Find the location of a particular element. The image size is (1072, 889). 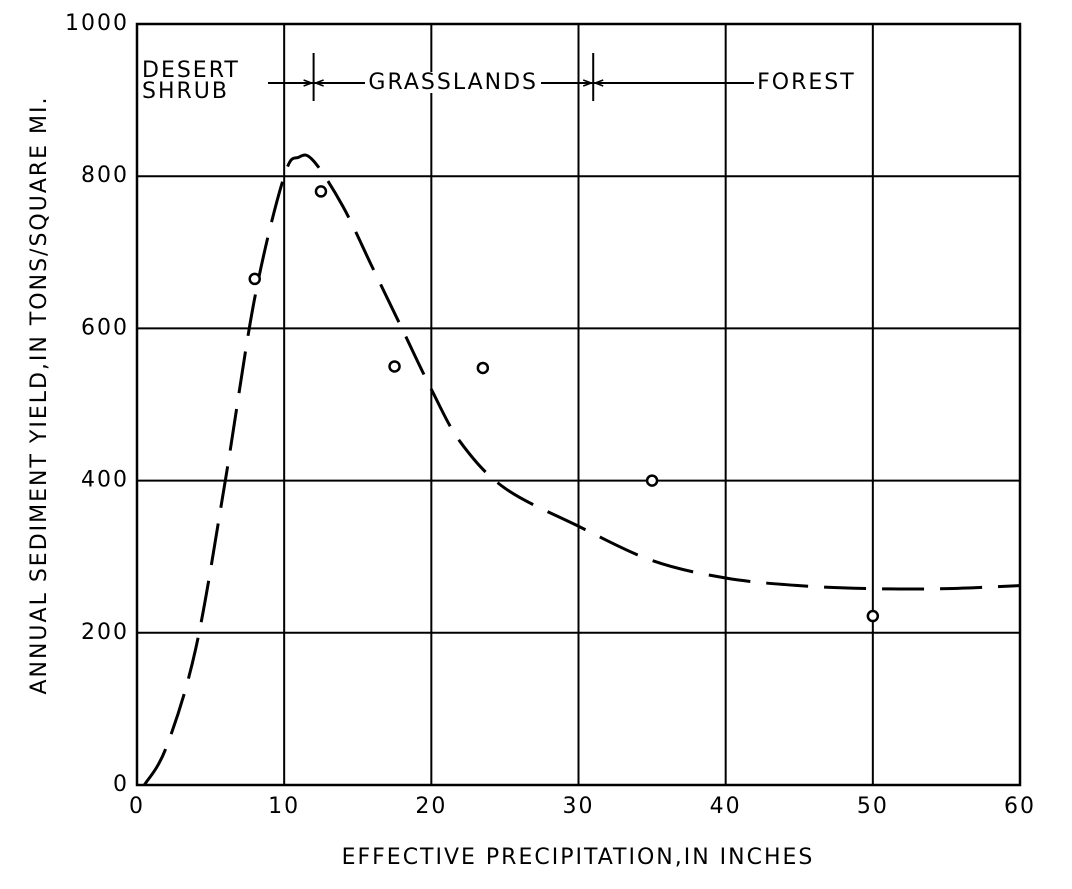

y-tick-label: 0 is located at coordinates (121, 784).